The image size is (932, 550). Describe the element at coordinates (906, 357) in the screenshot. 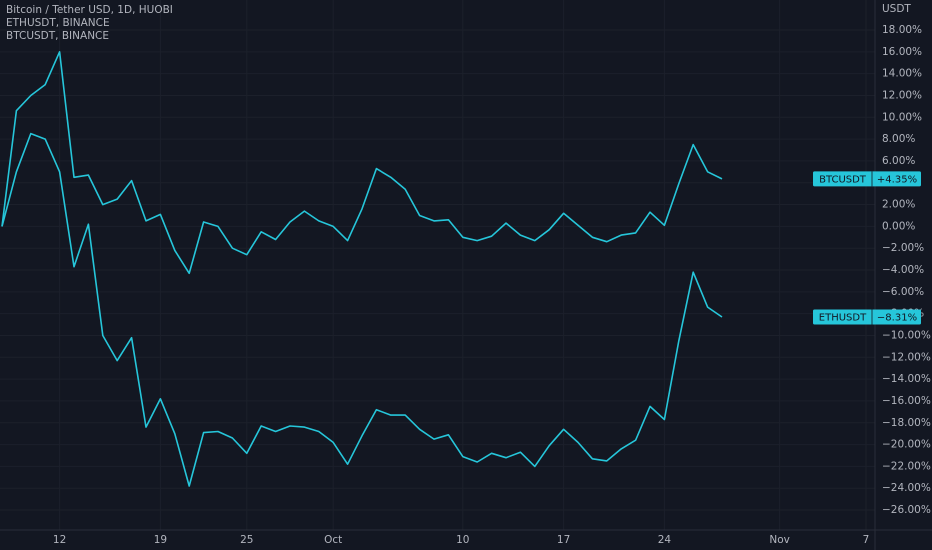

I see `y-tick-label: −12.00%` at that location.